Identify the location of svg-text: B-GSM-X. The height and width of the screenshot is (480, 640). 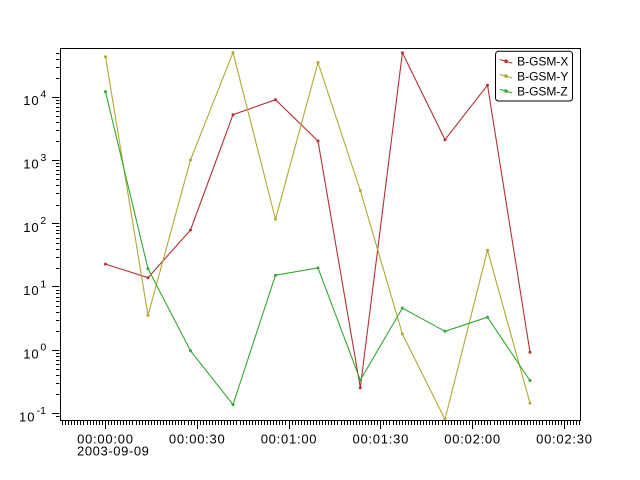
(542, 62).